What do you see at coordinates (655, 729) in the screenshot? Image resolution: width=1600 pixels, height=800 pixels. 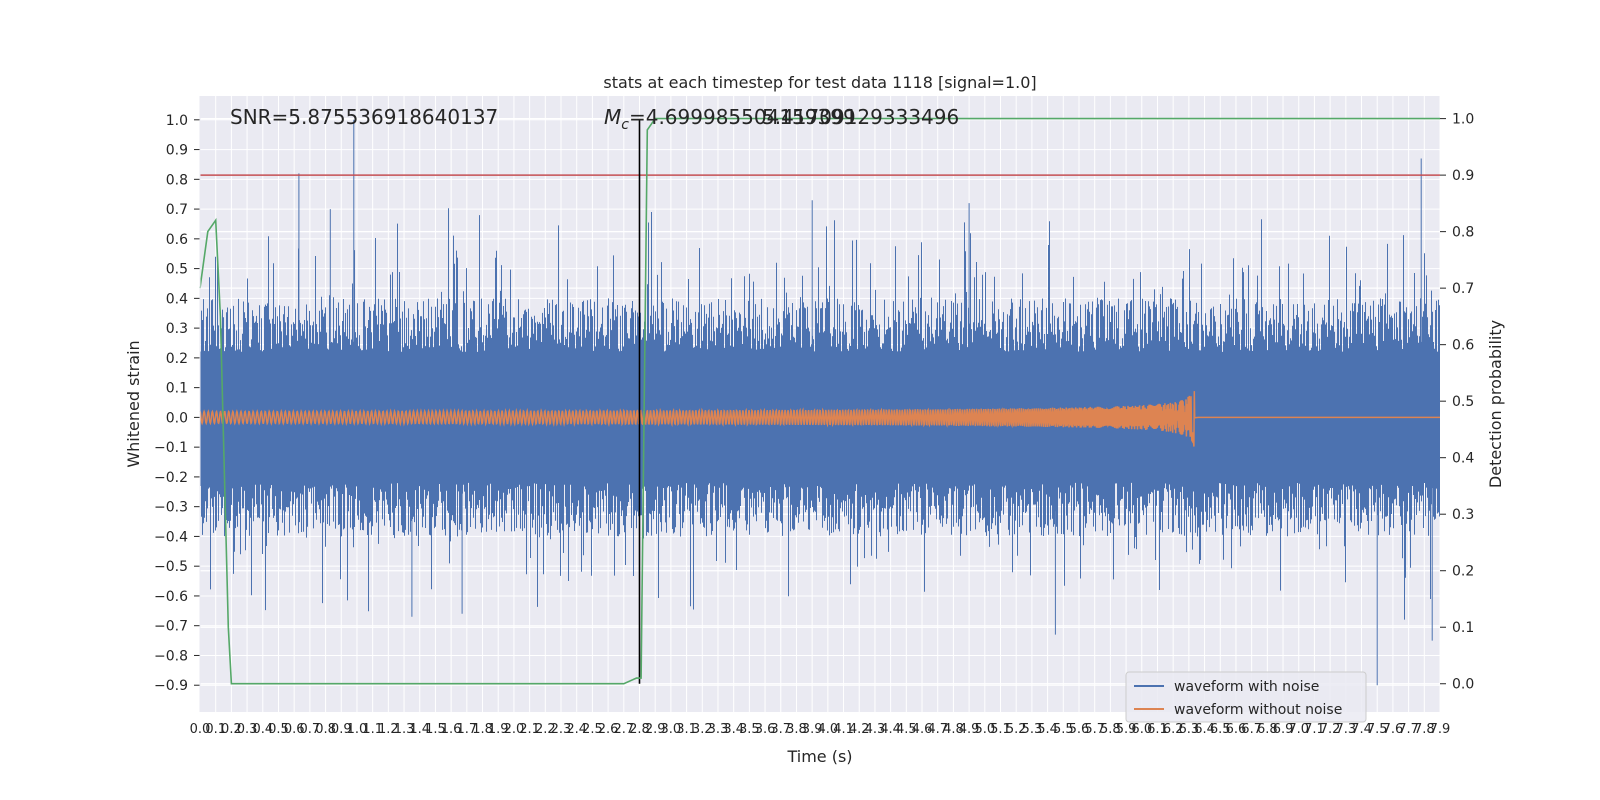 I see `x-tick-label: 2.9` at bounding box center [655, 729].